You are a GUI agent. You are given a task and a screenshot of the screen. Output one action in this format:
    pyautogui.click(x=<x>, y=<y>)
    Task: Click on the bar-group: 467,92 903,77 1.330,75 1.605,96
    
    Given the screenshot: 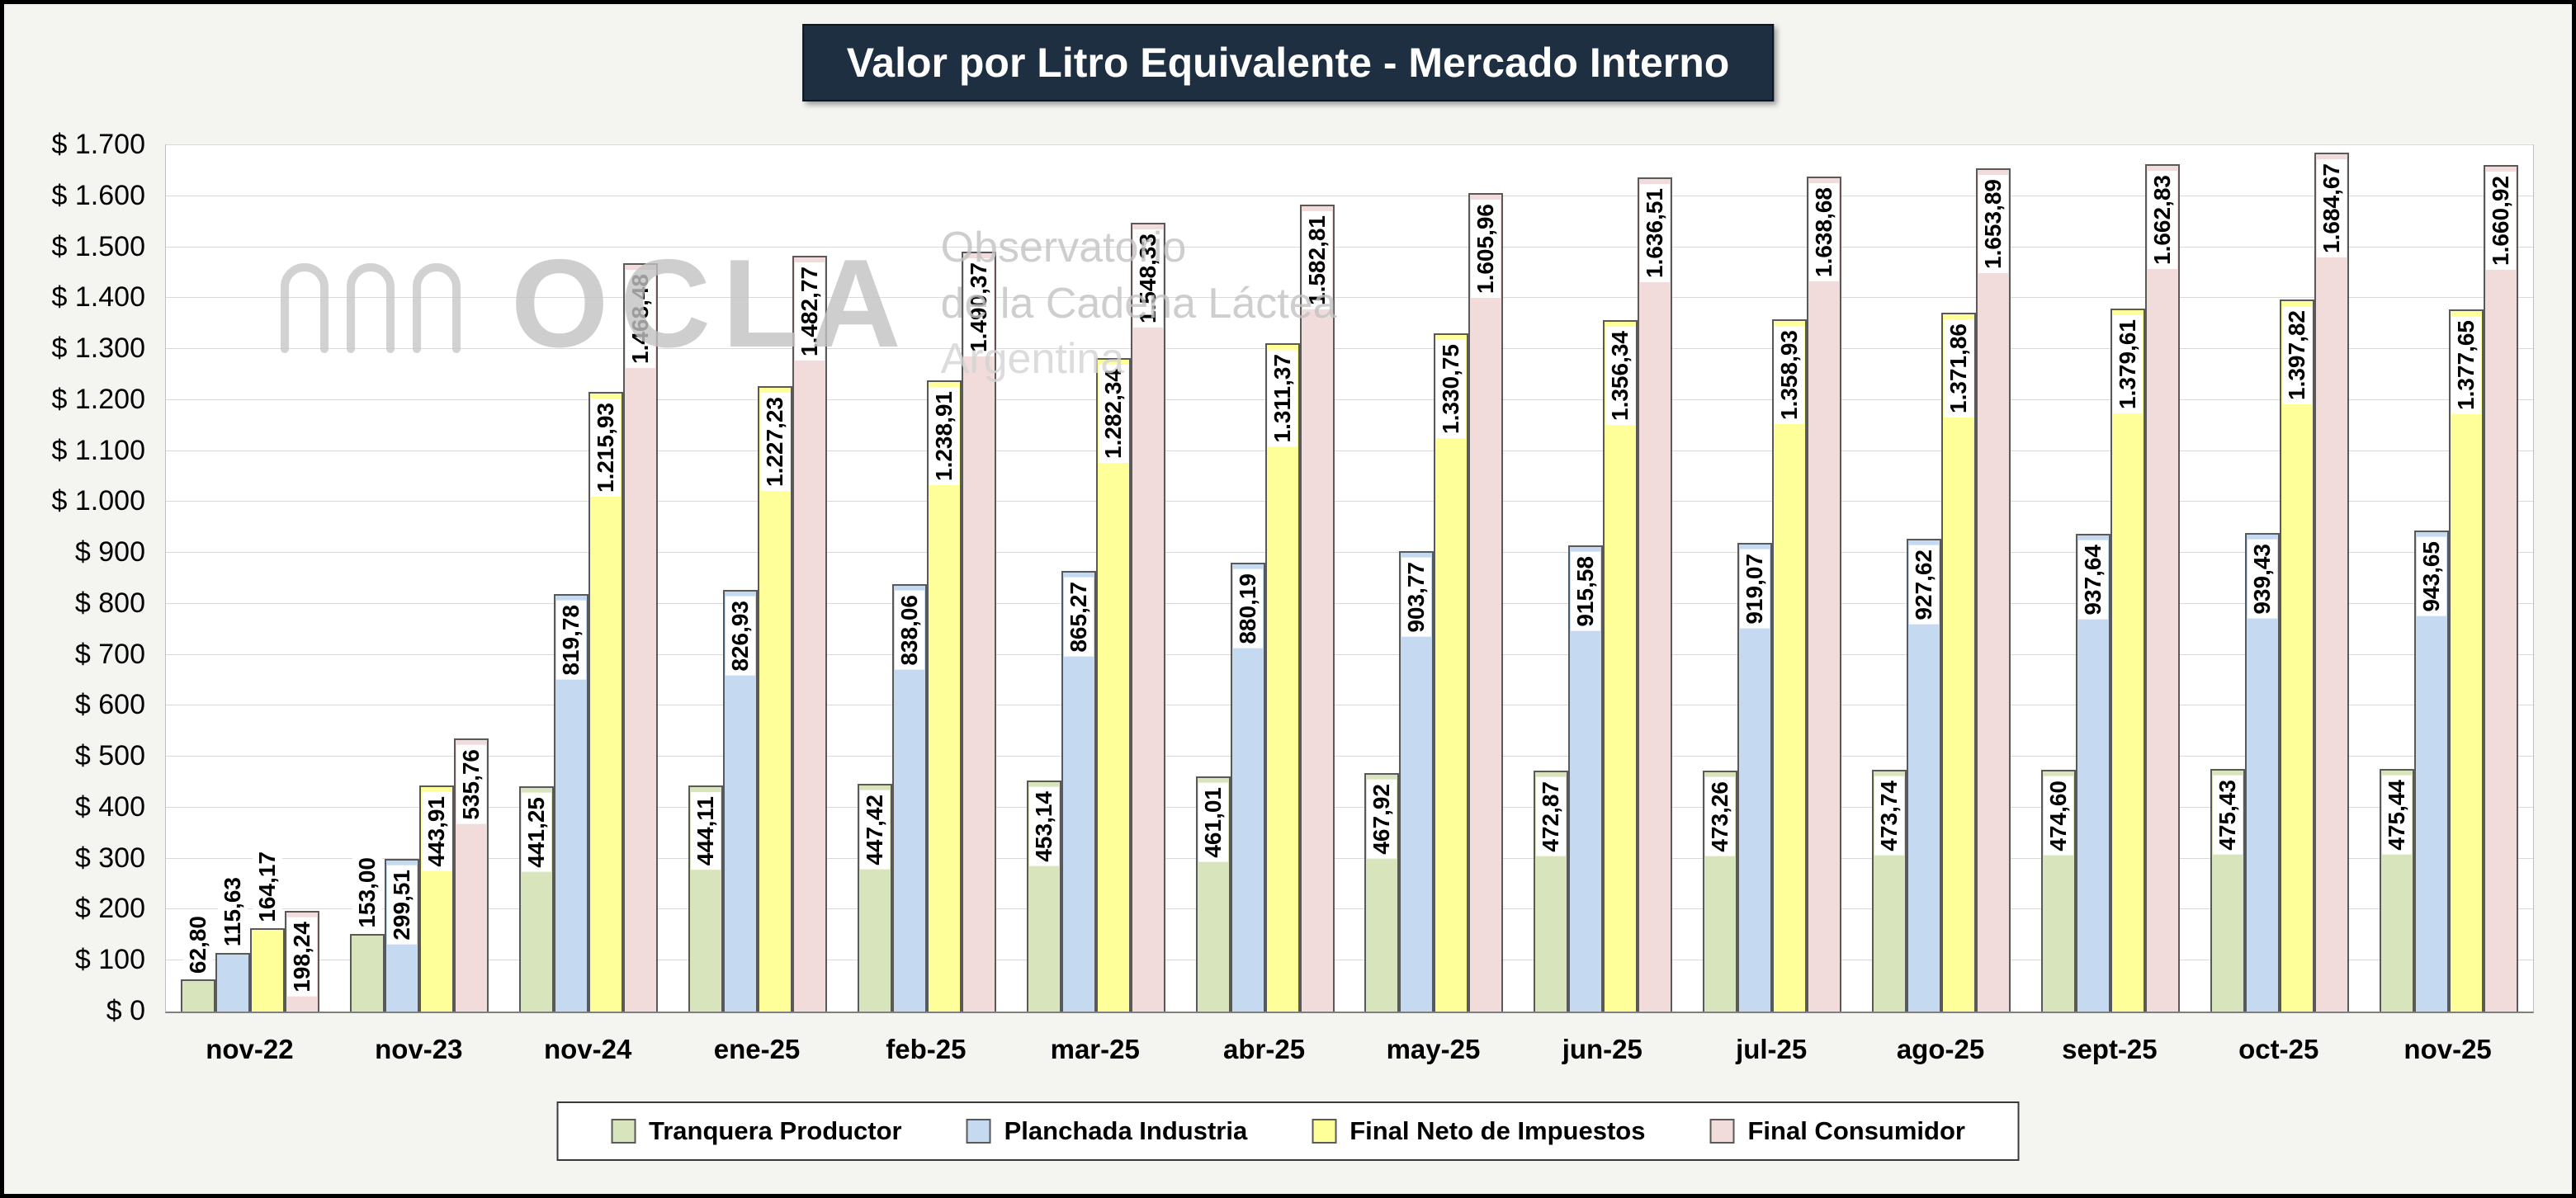 What is the action you would take?
    pyautogui.click(x=1434, y=578)
    